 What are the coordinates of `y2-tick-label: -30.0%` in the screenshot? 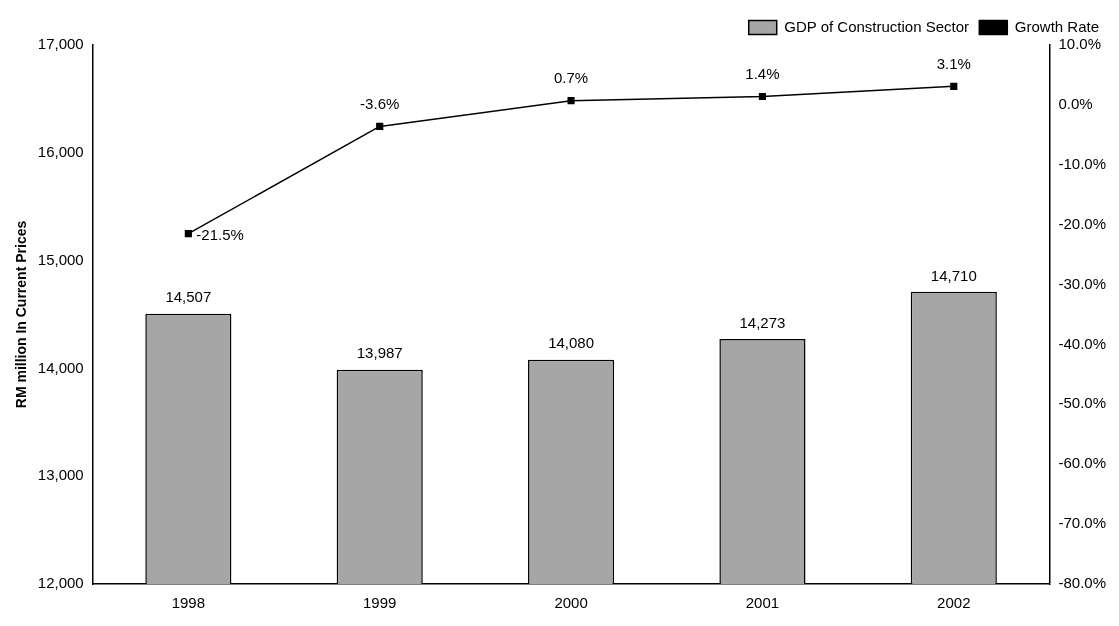 It's located at (1082, 283).